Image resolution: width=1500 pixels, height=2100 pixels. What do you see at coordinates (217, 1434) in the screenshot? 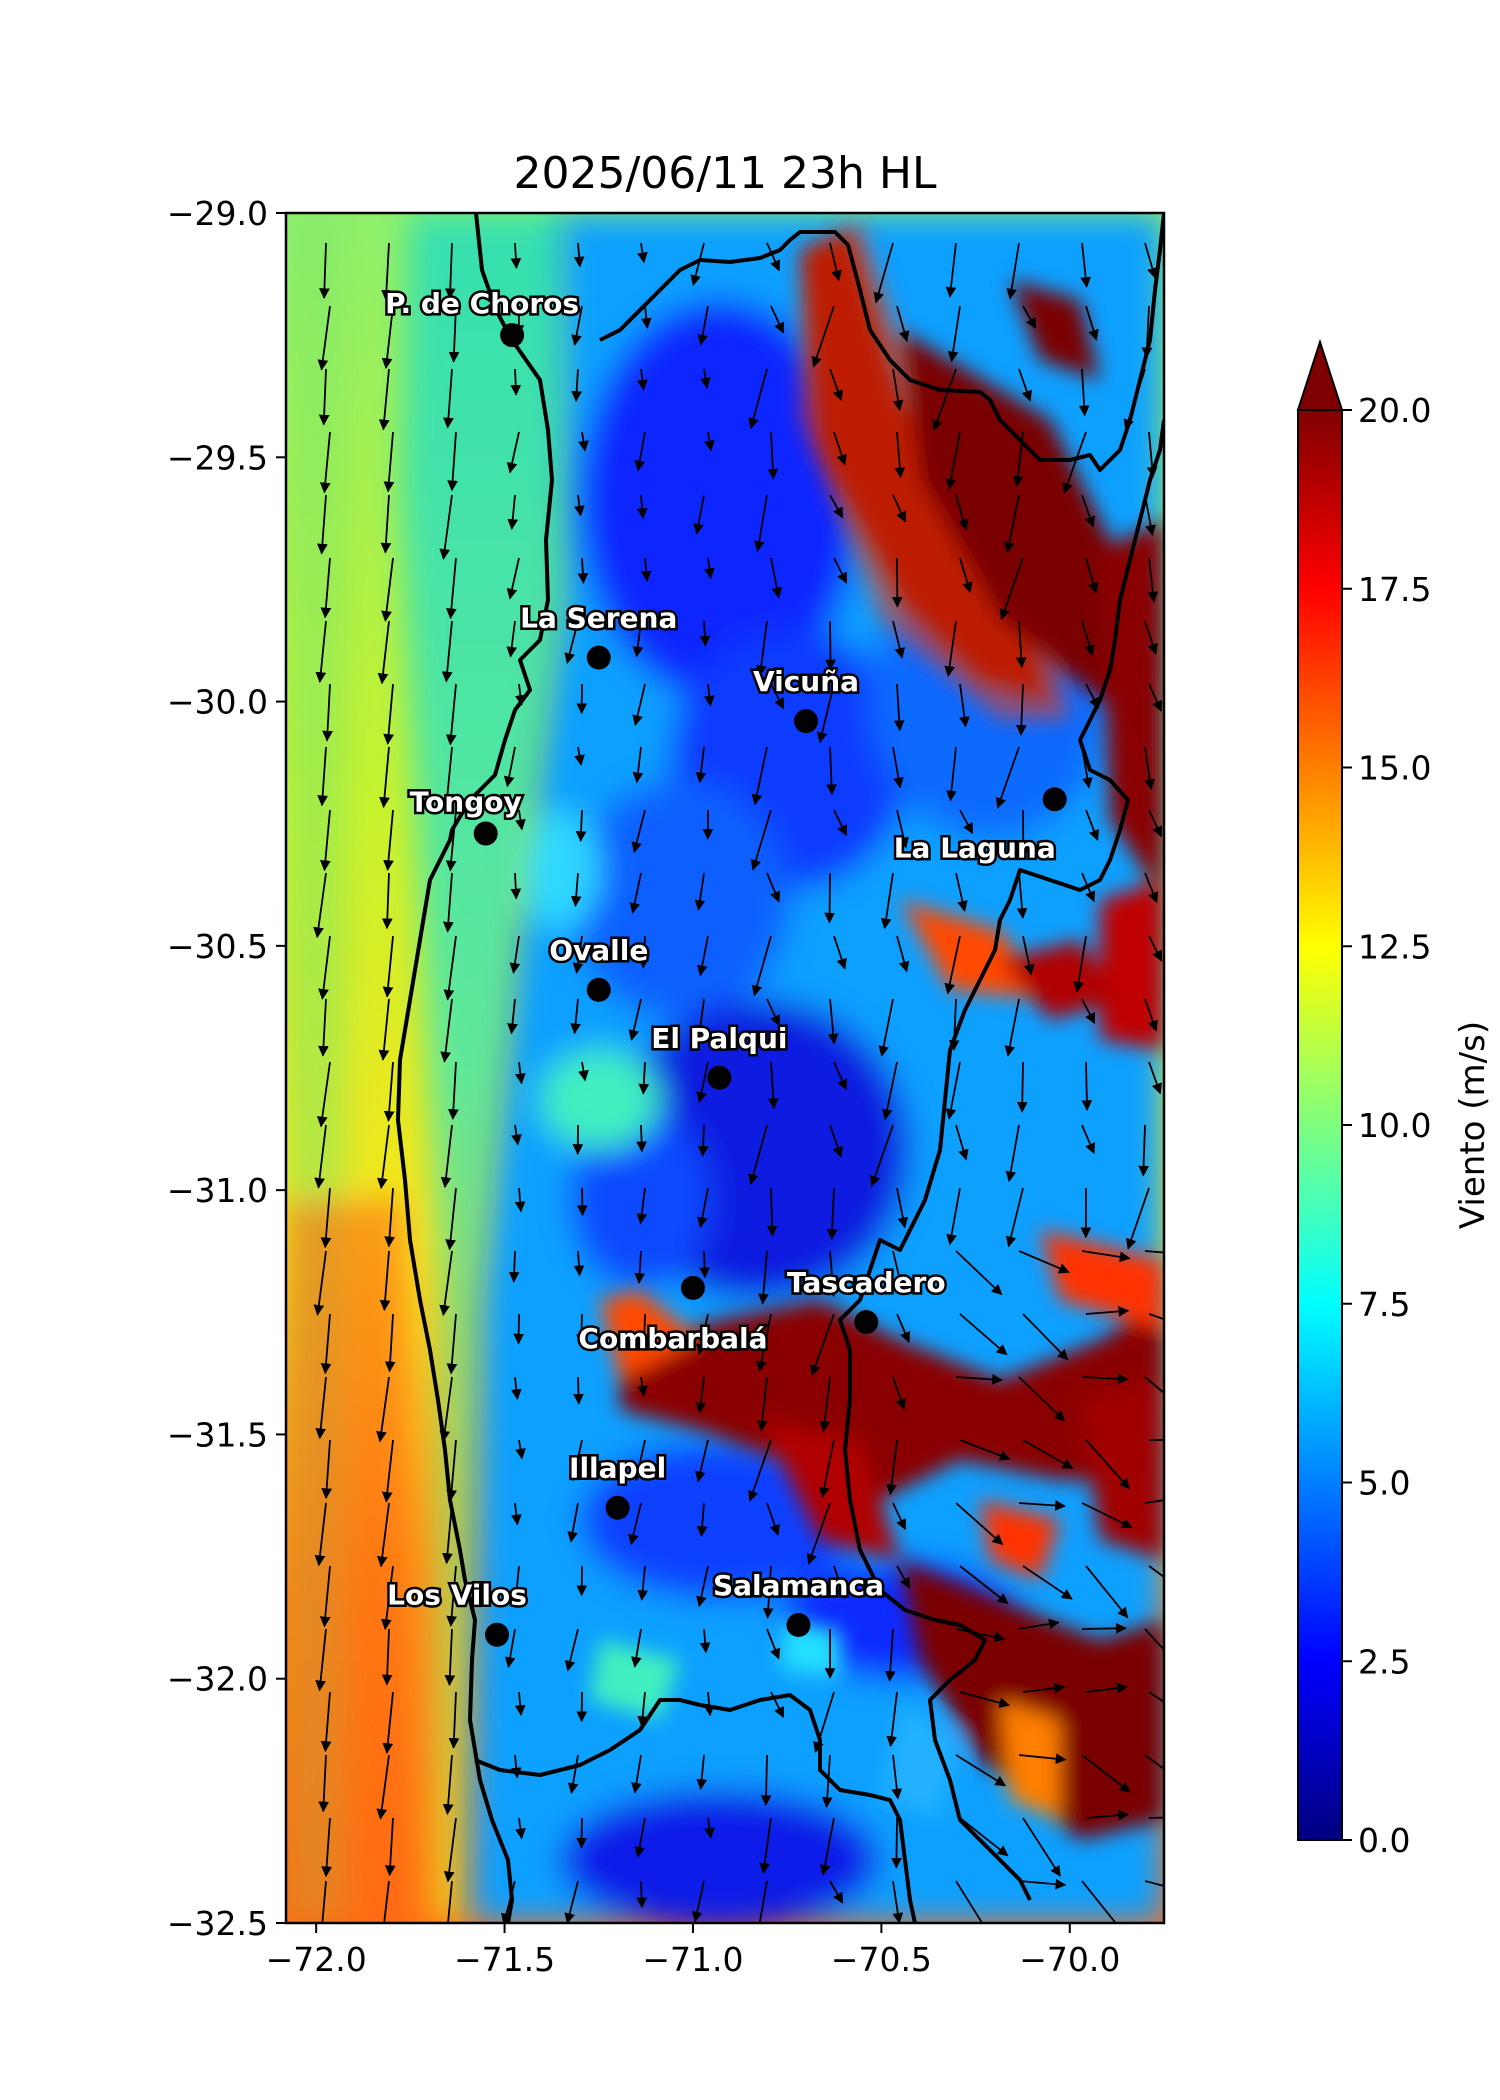
I see `y-tick-label: −31.5` at bounding box center [217, 1434].